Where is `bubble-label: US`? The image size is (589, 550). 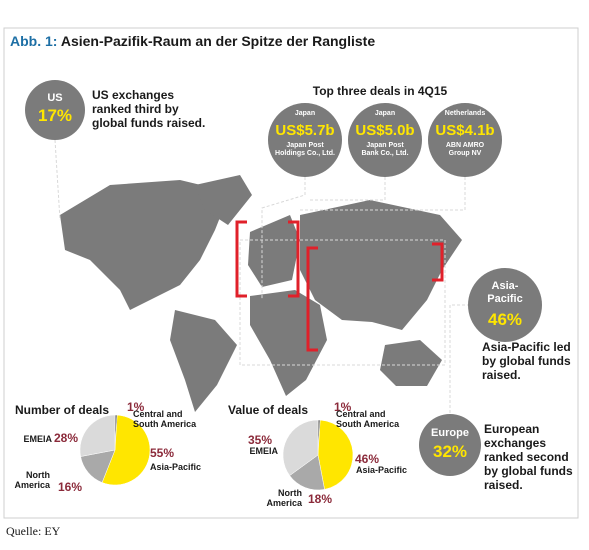 bubble-label: US is located at coordinates (55, 98).